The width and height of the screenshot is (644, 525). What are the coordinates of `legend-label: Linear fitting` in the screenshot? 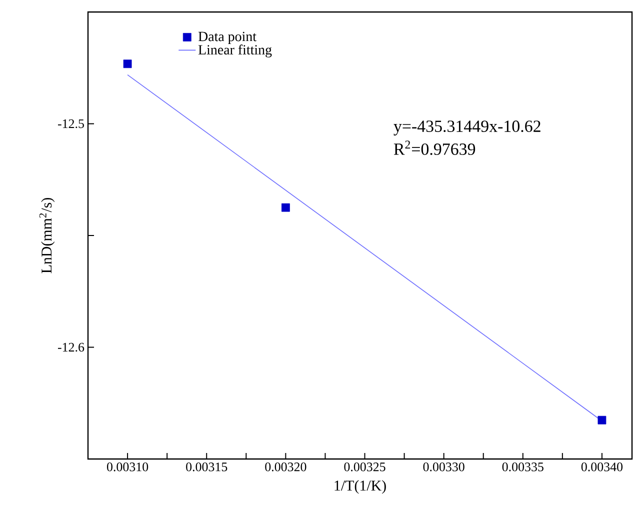 It's located at (235, 51).